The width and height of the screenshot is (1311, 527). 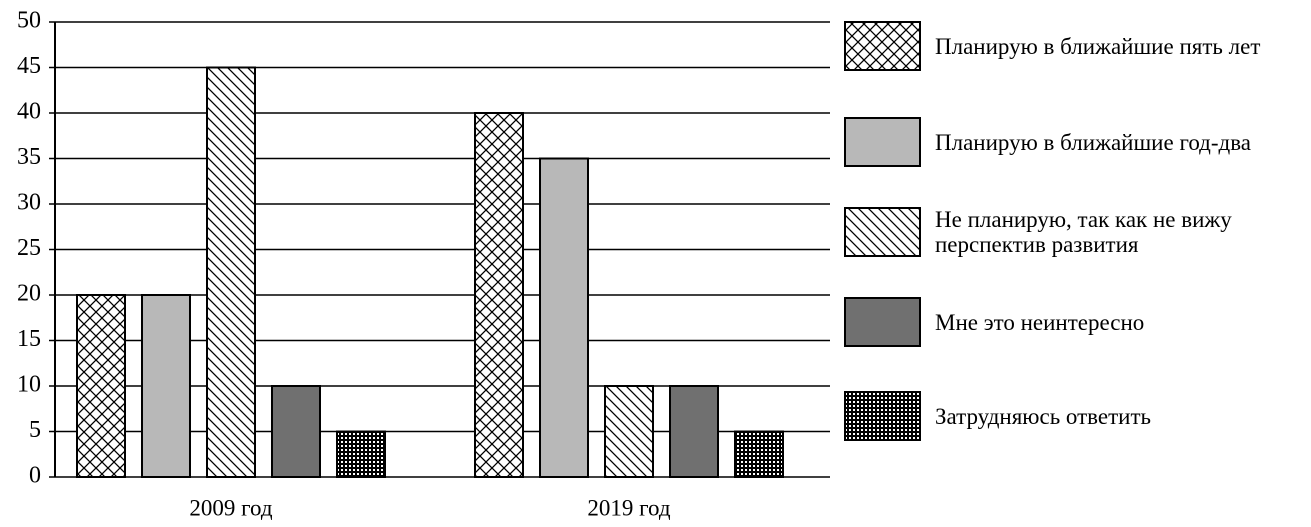 I want to click on x-tick-label: 2019 год, so click(x=628, y=507).